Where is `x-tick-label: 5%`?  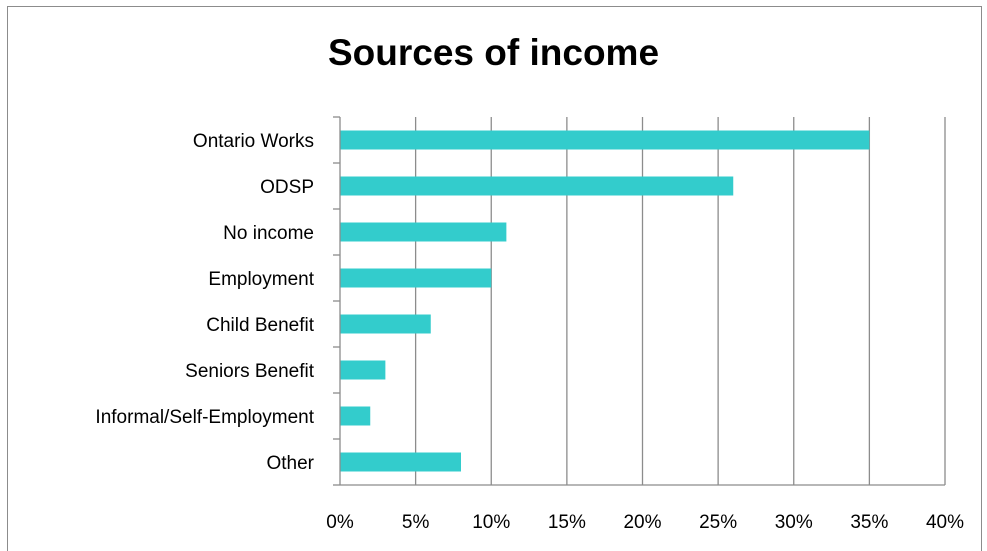 x-tick-label: 5% is located at coordinates (416, 522).